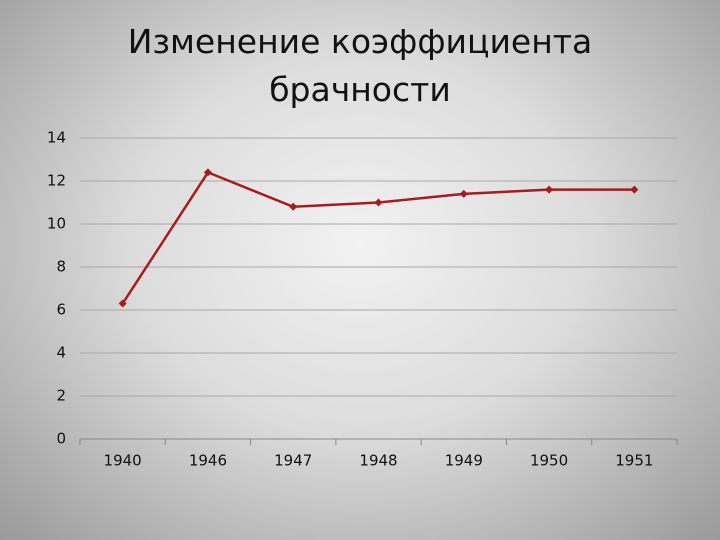  I want to click on chart-title: Изменение коэффициента брачности, so click(360, 65).